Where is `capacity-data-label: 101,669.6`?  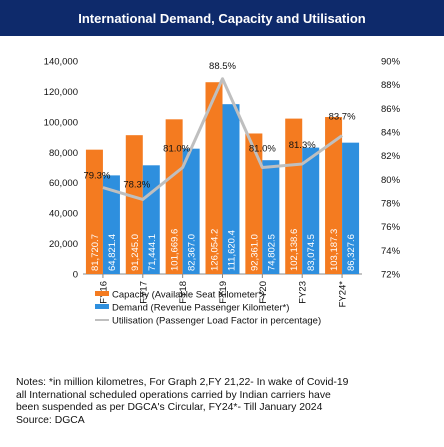 capacity-data-label: 101,669.6 is located at coordinates (175, 250).